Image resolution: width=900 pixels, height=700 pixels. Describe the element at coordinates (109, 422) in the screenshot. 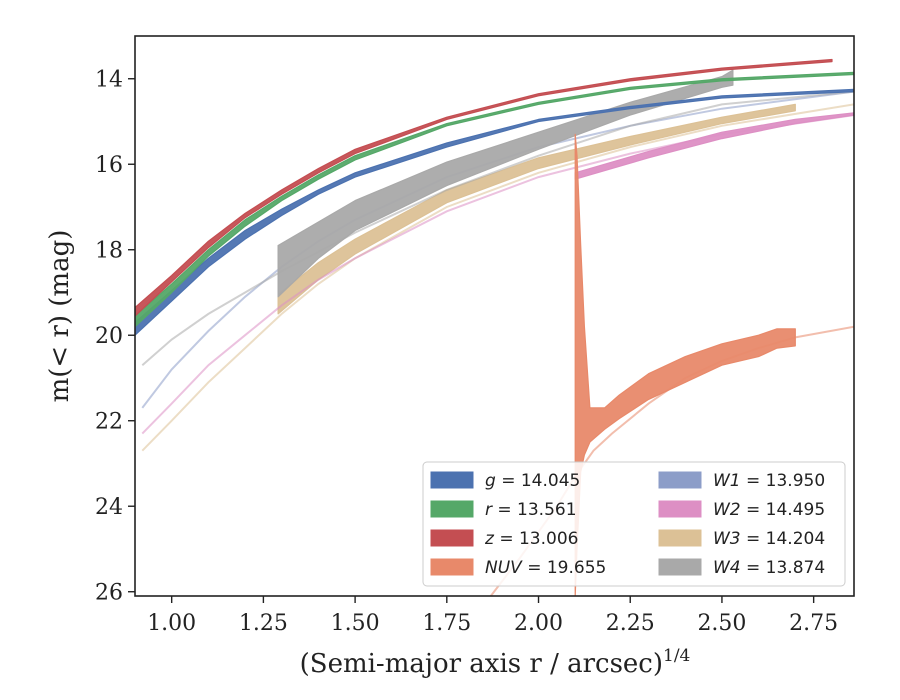

I see `y-tick-label: 22` at that location.